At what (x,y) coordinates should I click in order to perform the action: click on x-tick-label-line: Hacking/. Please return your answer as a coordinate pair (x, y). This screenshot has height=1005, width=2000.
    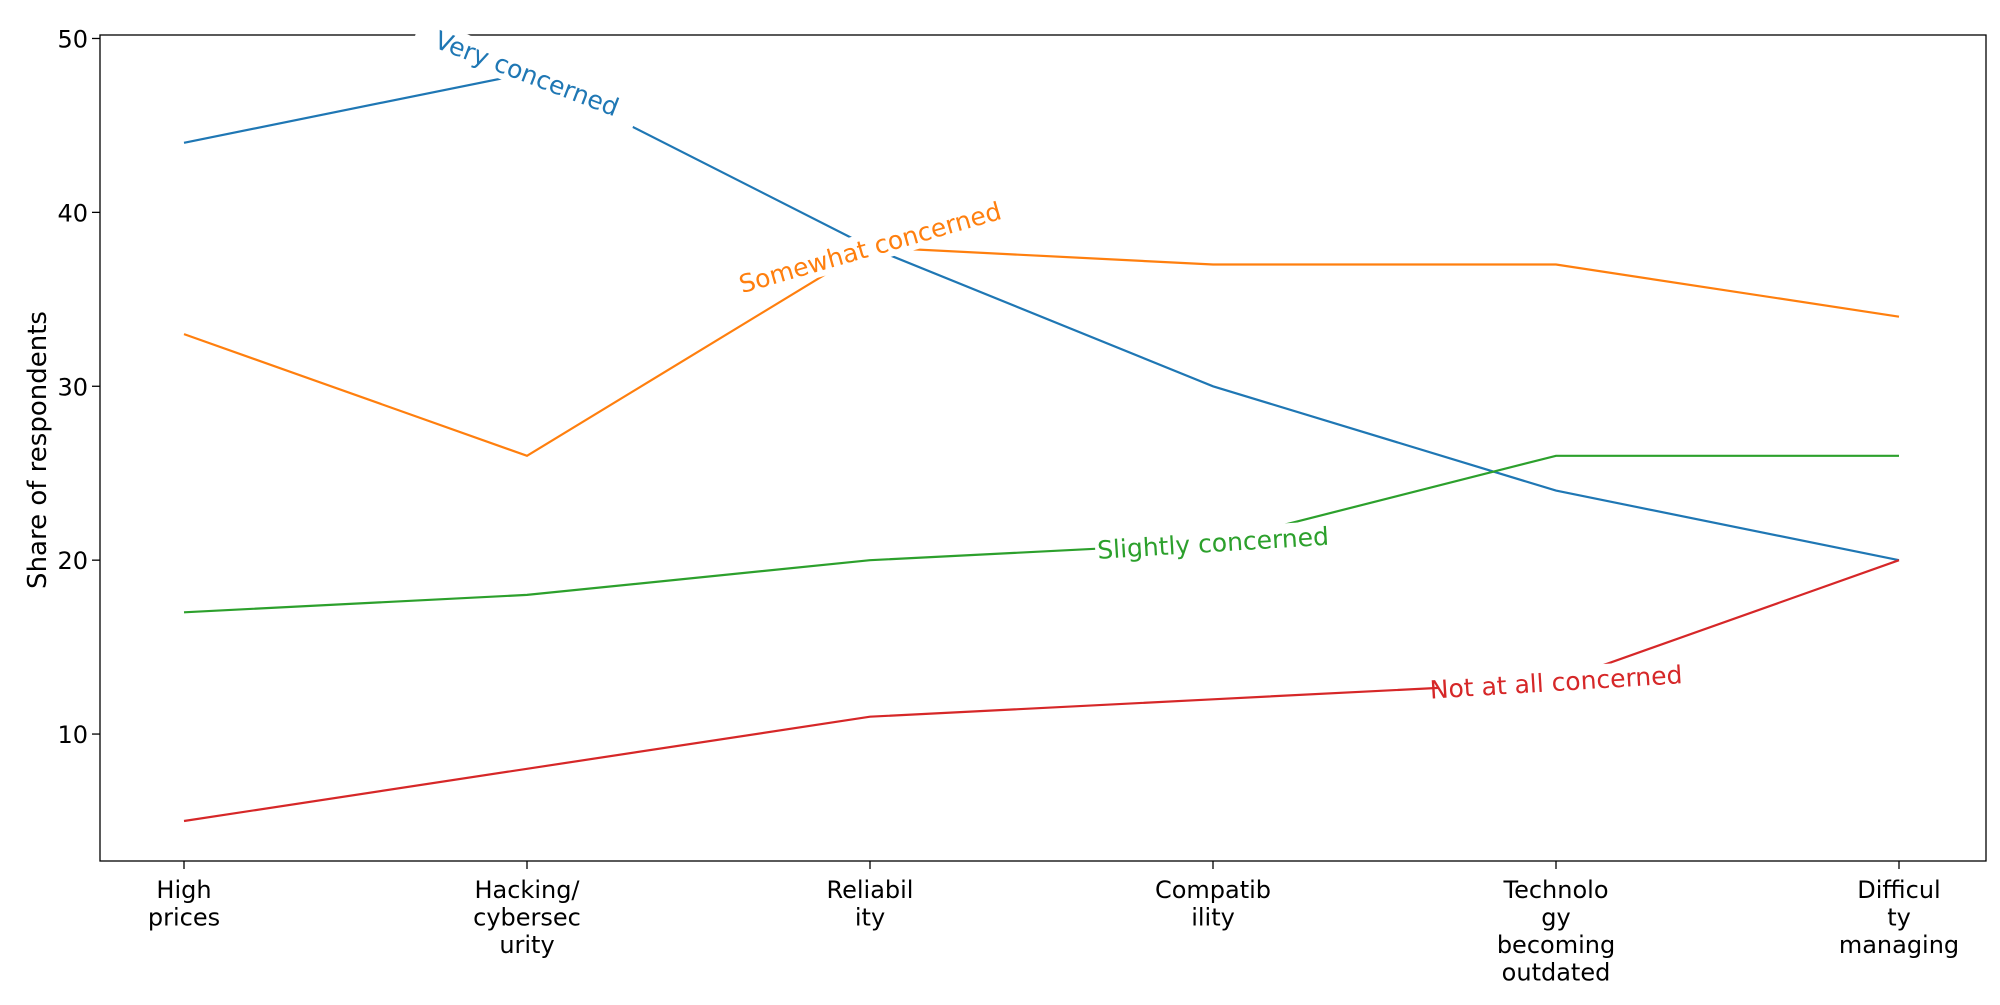
    Looking at the image, I should click on (527, 890).